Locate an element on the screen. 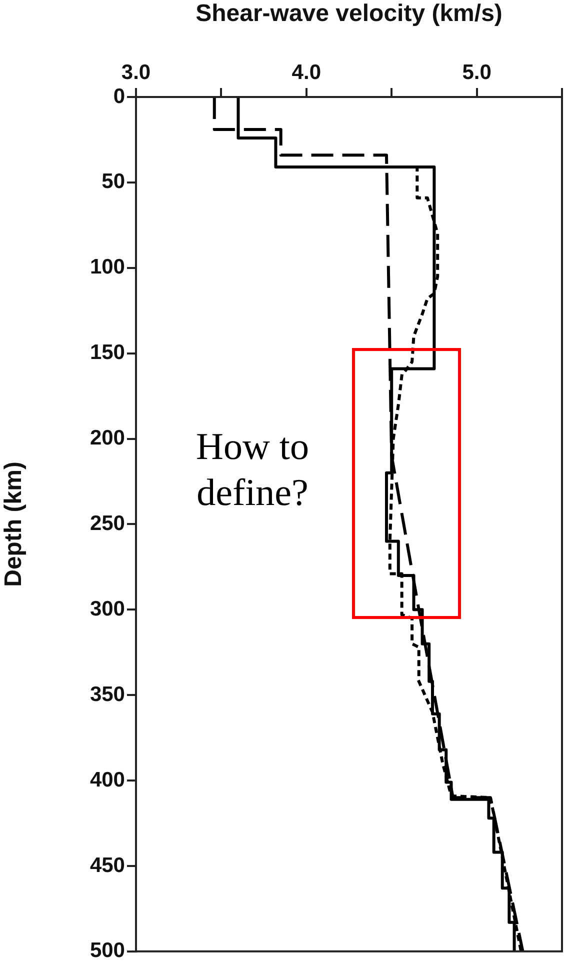 The width and height of the screenshot is (571, 966). y-tick-label: 0 is located at coordinates (119, 96).